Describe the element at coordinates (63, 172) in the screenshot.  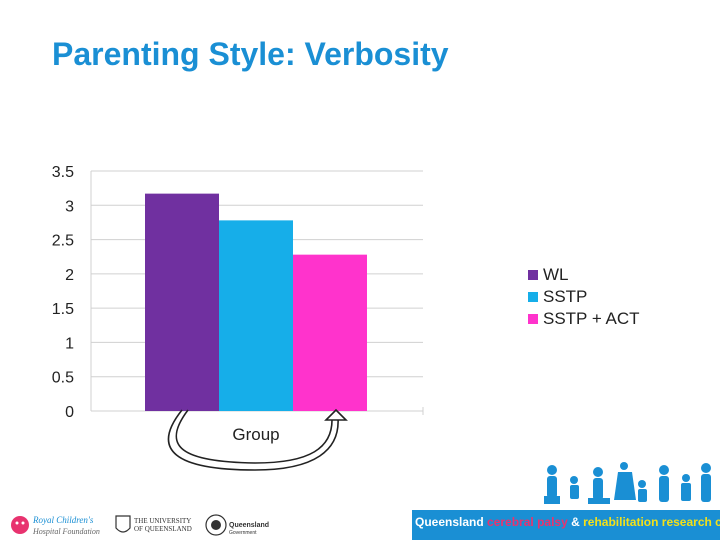
I see `y-tick-label: 3.5` at that location.